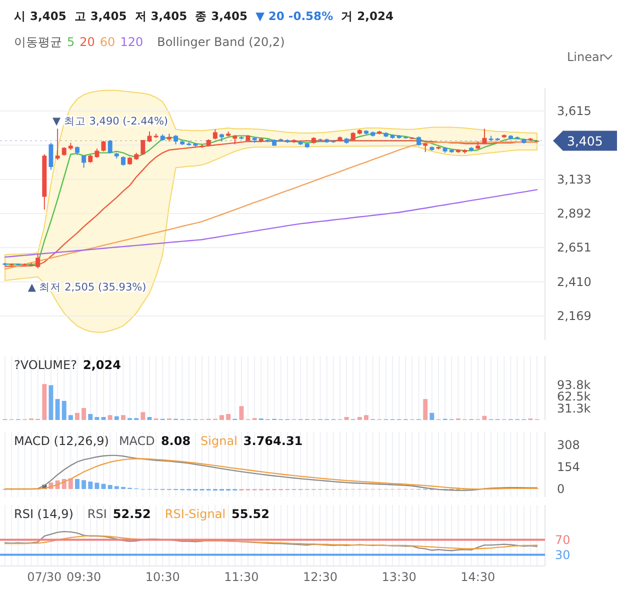  I want to click on text: 종 3,405, so click(221, 16).